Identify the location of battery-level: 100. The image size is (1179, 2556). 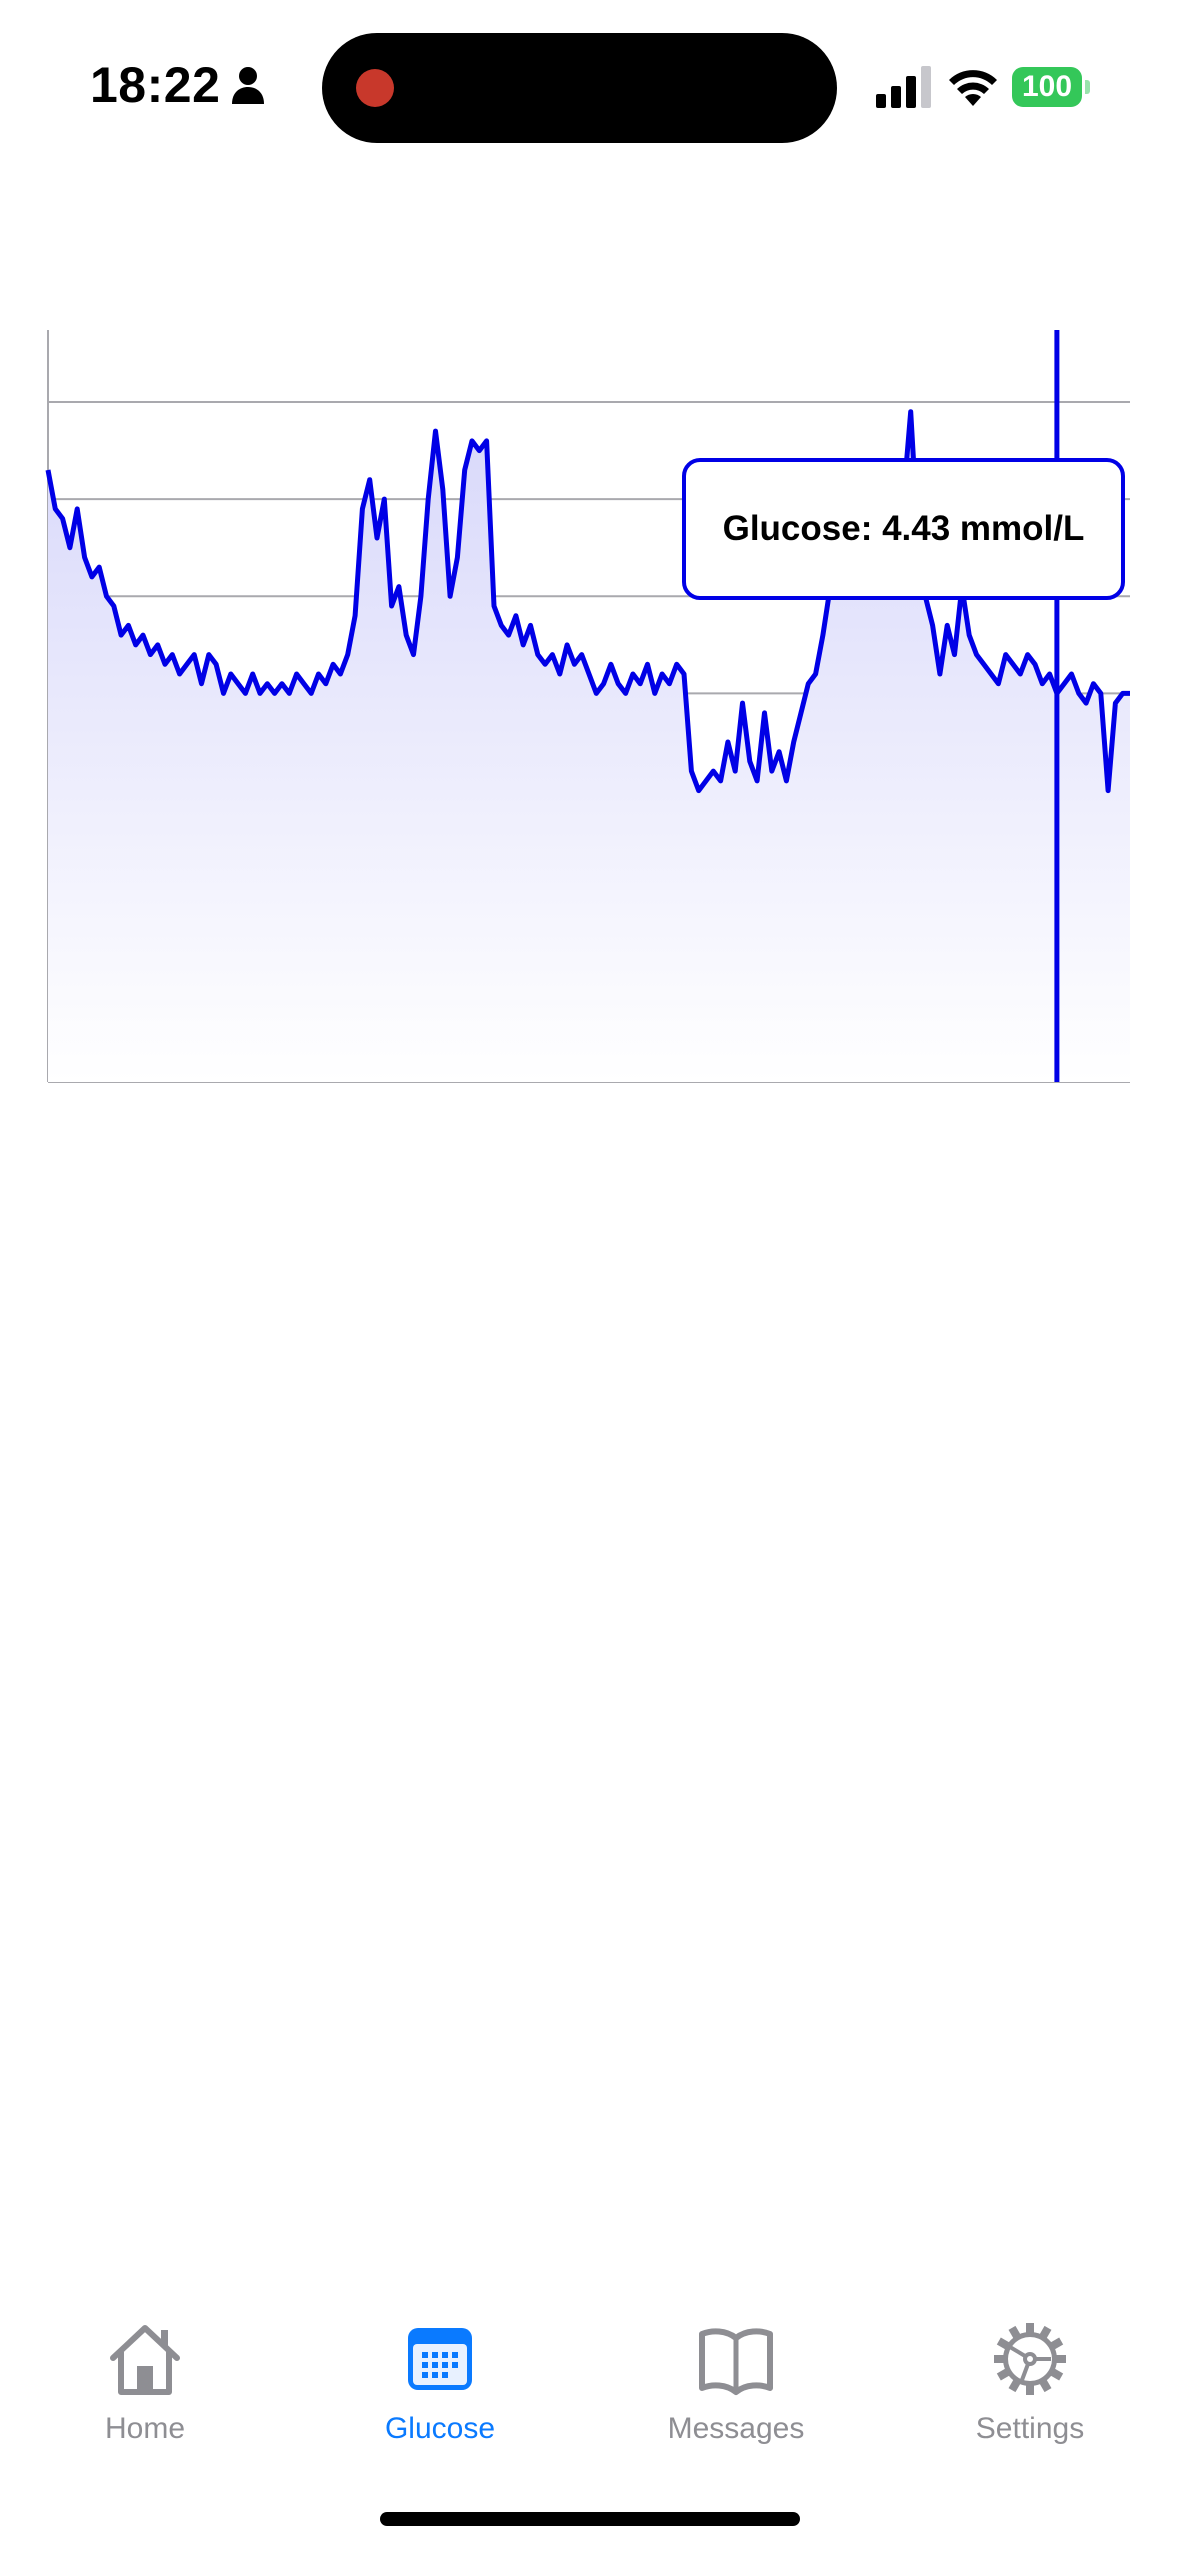
(1047, 87).